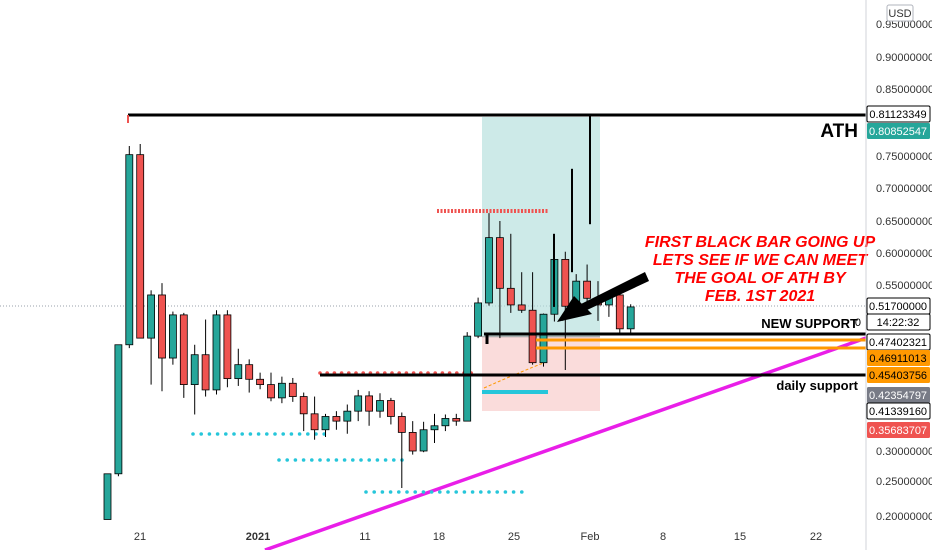  I want to click on y-tick-label: 0.30000000, so click(904, 452).